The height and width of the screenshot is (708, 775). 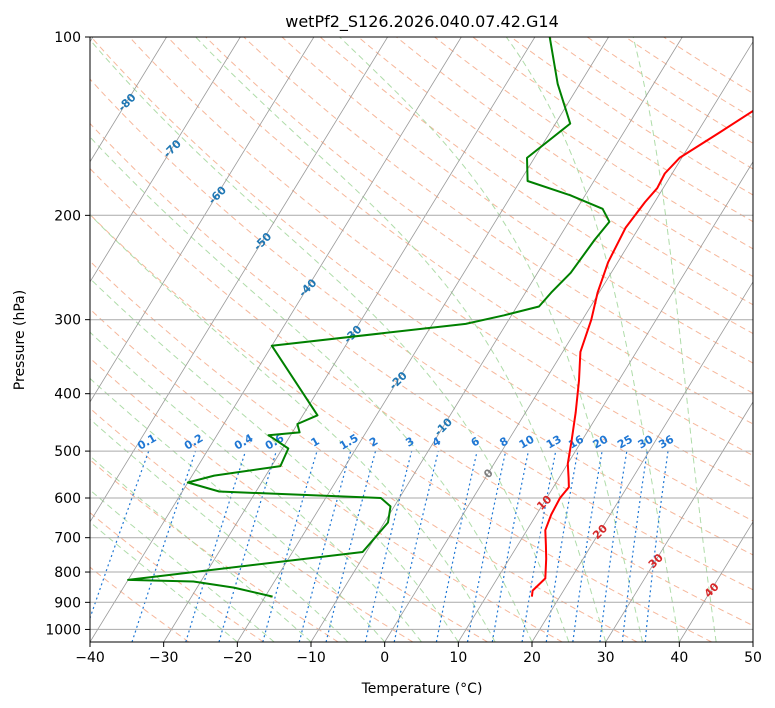 I want to click on y-tick-label: 800, so click(x=67, y=573).